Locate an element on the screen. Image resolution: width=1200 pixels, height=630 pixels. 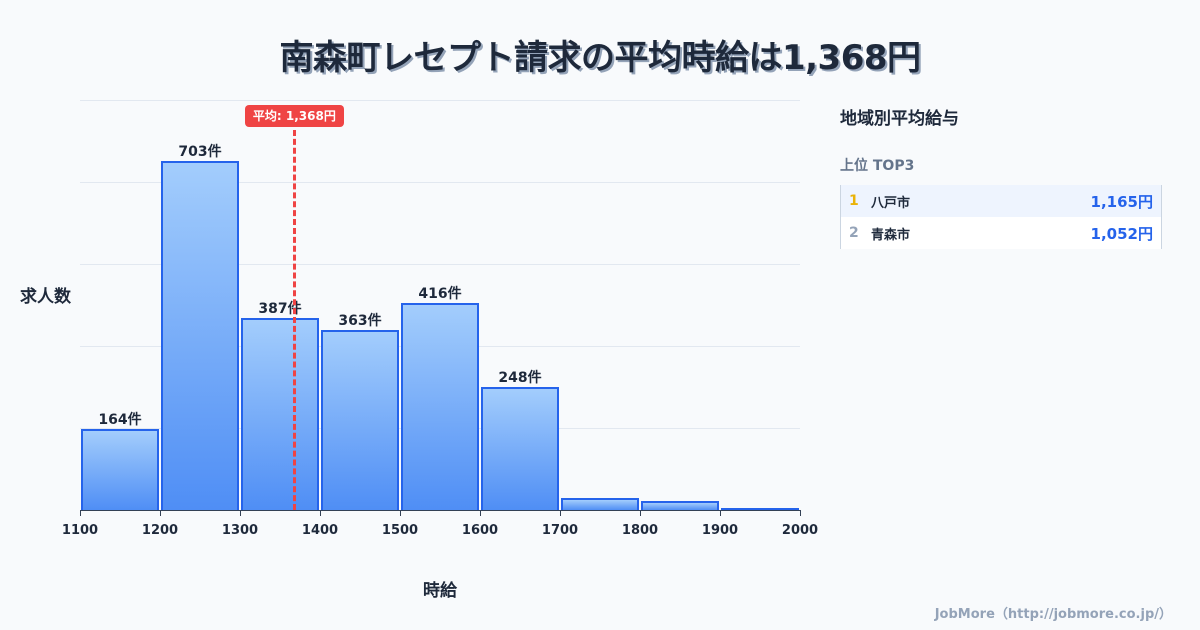
x-tick-label: 1400 is located at coordinates (320, 530).